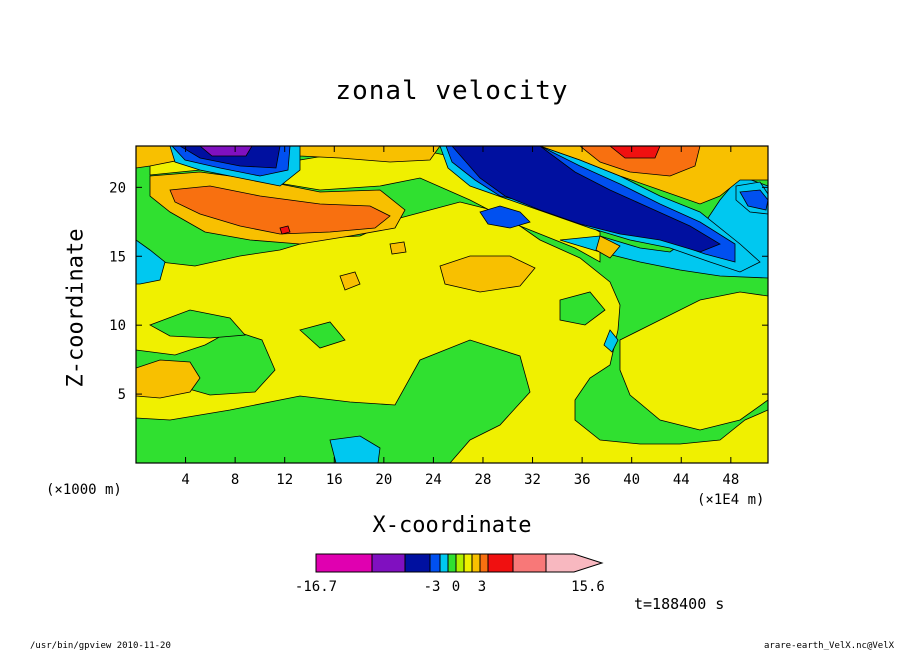 Image resolution: width=904 pixels, height=654 pixels. What do you see at coordinates (433, 480) in the screenshot?
I see `x-tick-label: 24` at bounding box center [433, 480].